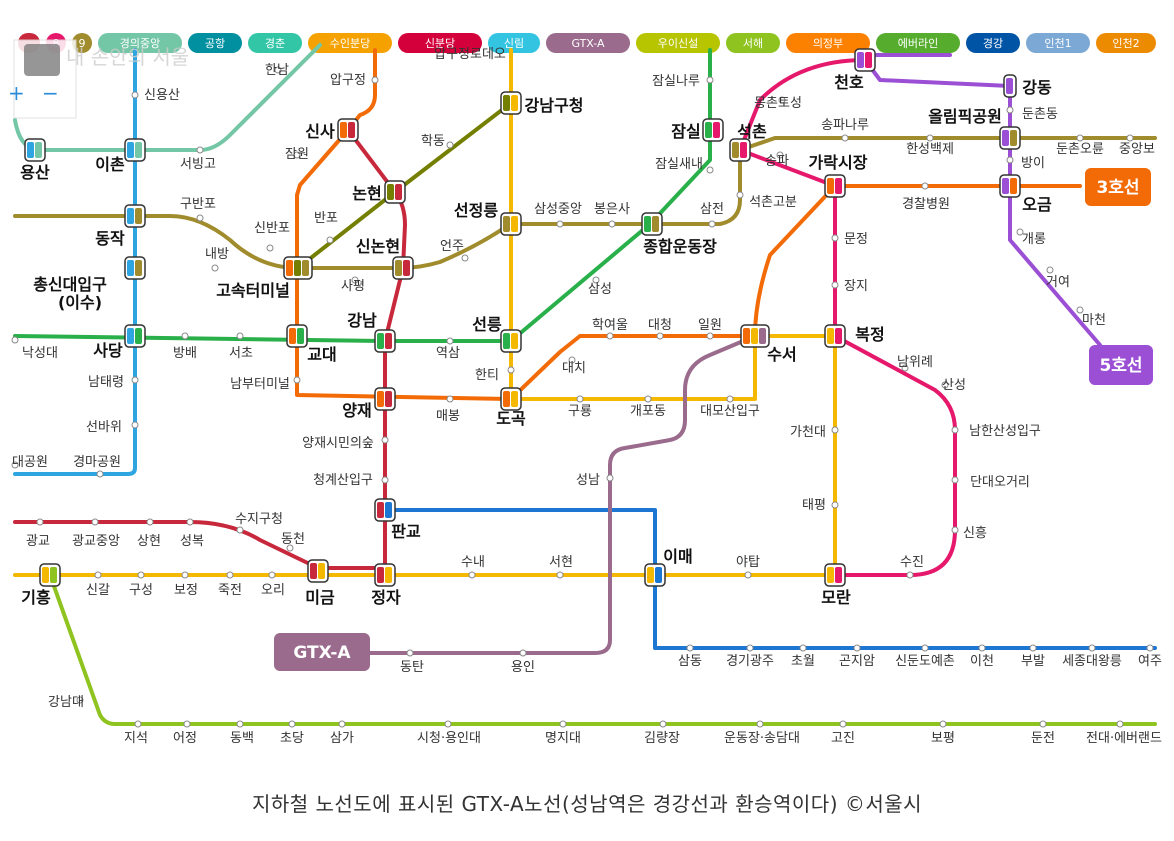  I want to click on legend-item: 9, so click(82, 43).